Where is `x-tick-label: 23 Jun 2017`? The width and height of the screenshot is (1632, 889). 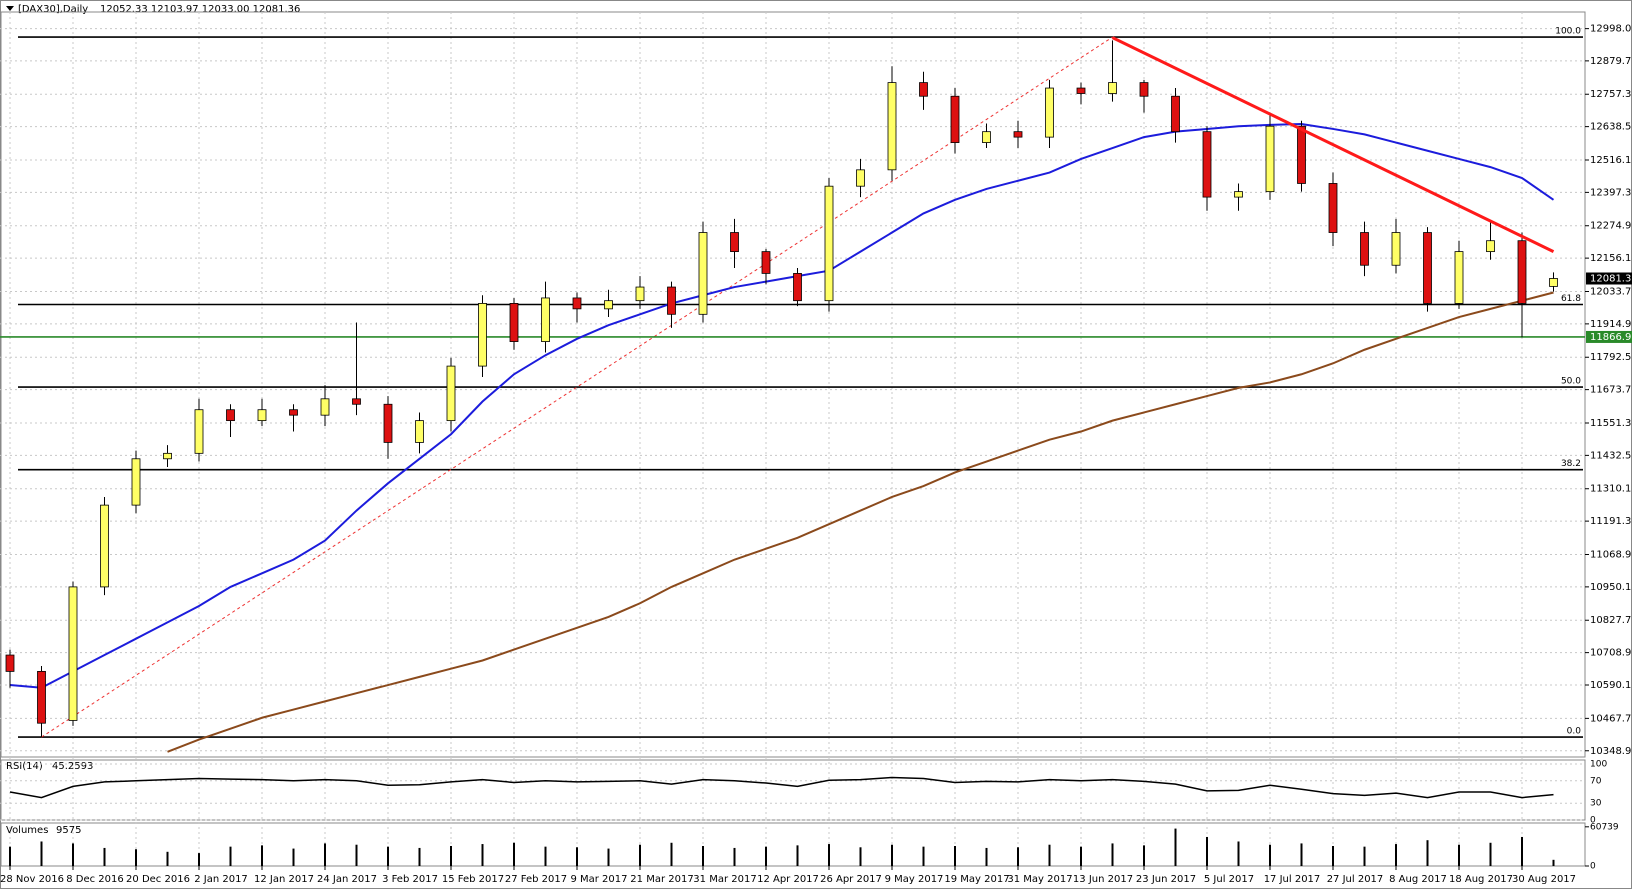 x-tick-label: 23 Jun 2017 is located at coordinates (1166, 879).